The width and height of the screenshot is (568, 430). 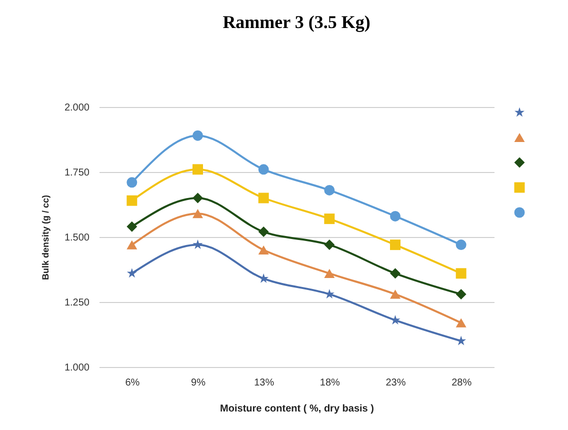 I want to click on x-tick-label: 18%, so click(x=330, y=383).